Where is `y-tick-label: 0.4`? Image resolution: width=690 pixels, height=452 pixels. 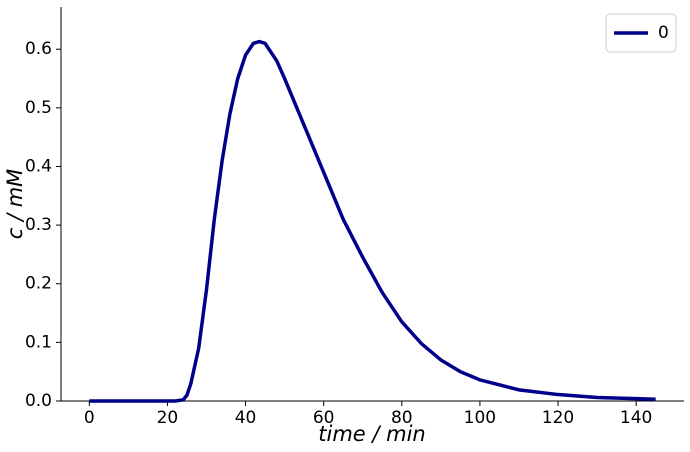
y-tick-label: 0.4 is located at coordinates (38, 166).